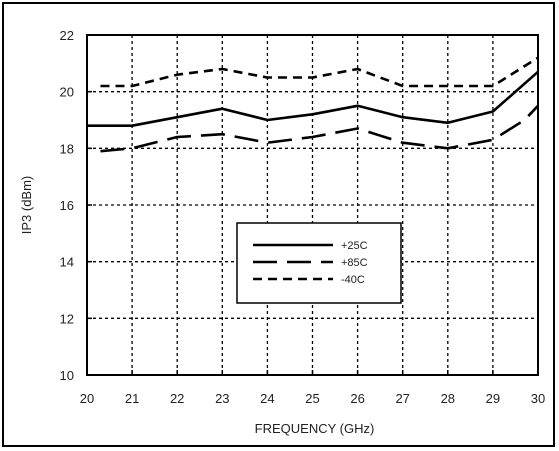 Image resolution: width=559 pixels, height=451 pixels. What do you see at coordinates (177, 398) in the screenshot?
I see `x-tick-label: 22` at bounding box center [177, 398].